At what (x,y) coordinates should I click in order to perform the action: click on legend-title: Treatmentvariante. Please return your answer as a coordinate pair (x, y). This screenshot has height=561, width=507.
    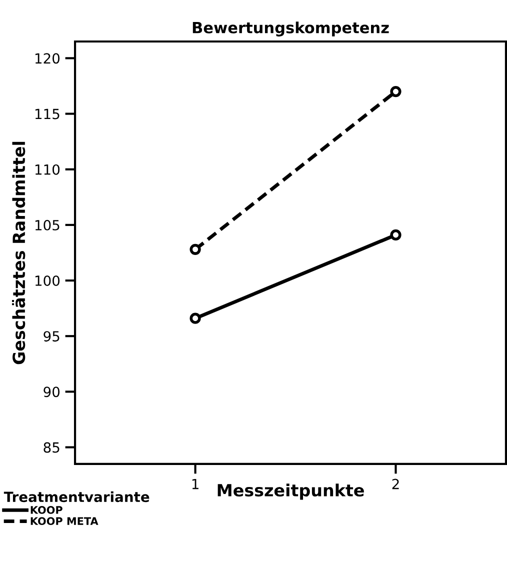
    Looking at the image, I should click on (77, 496).